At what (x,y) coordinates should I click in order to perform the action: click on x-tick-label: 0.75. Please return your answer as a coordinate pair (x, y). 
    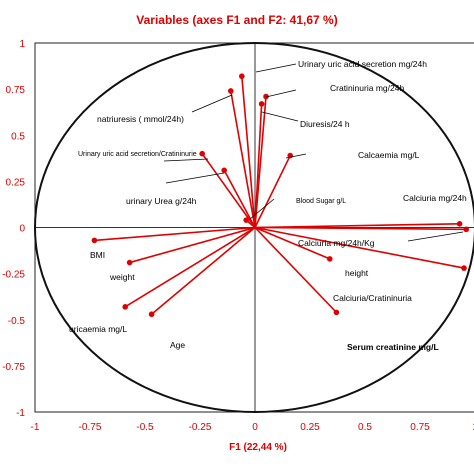
    Looking at the image, I should click on (420, 427).